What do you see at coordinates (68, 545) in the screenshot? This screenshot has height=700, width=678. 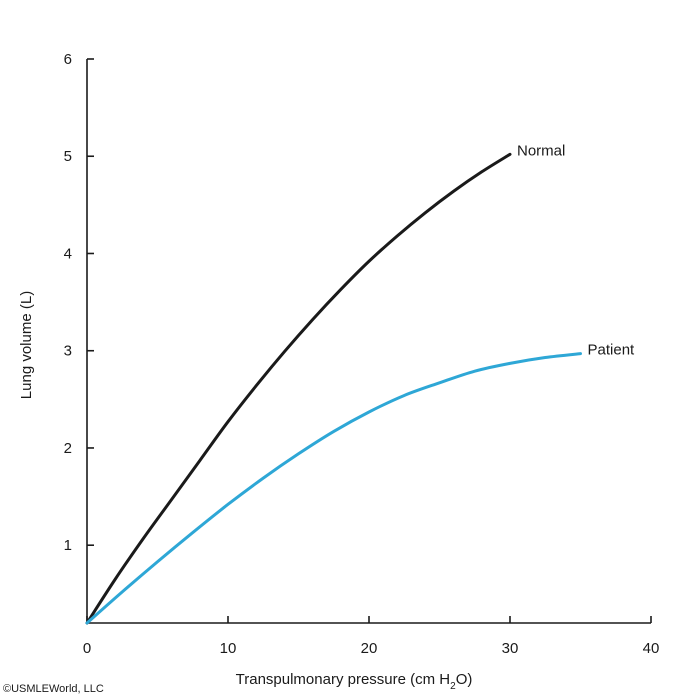 I see `y-tick-label: 1` at bounding box center [68, 545].